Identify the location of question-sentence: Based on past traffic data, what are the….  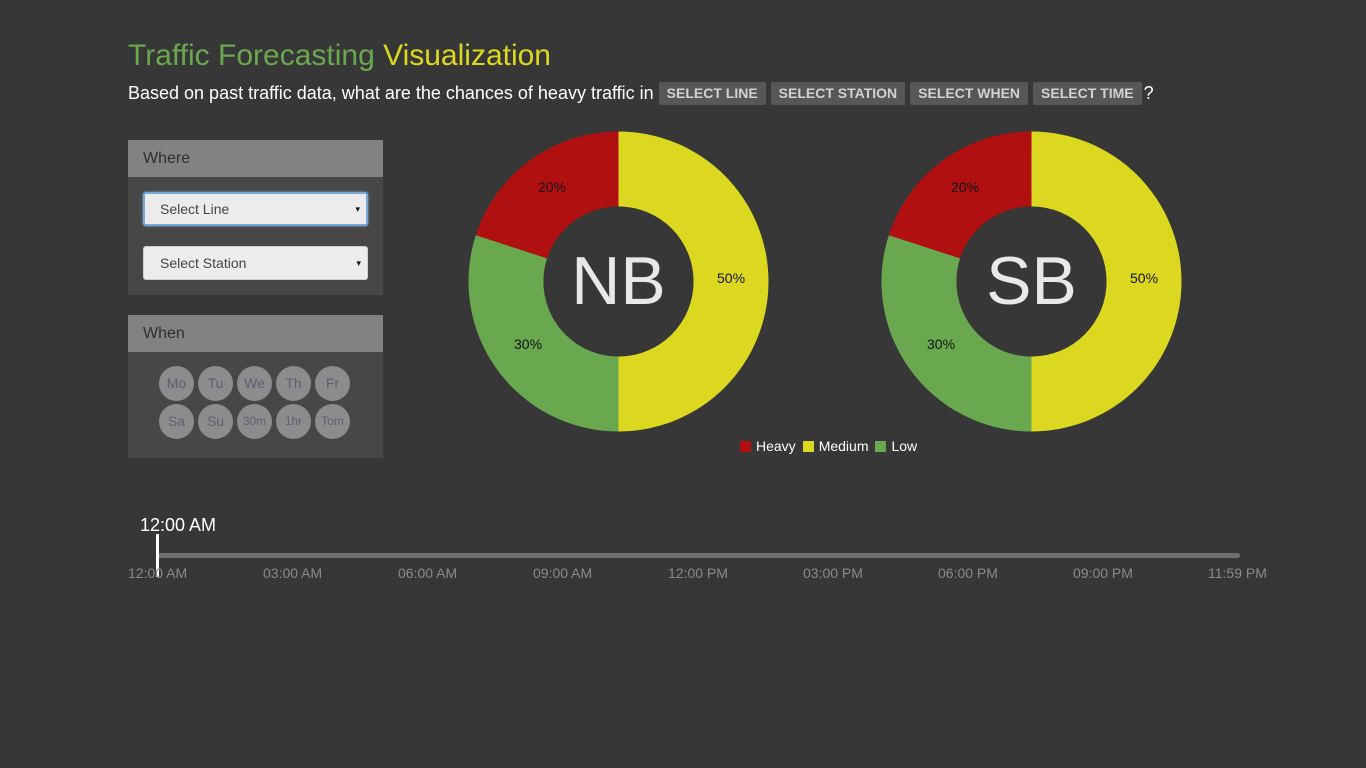
(641, 93).